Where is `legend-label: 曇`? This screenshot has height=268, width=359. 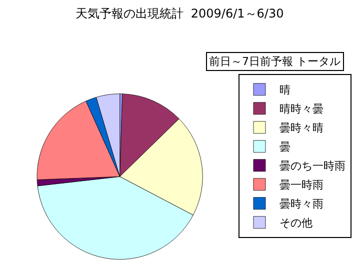
legend-label: 曇 is located at coordinates (284, 147).